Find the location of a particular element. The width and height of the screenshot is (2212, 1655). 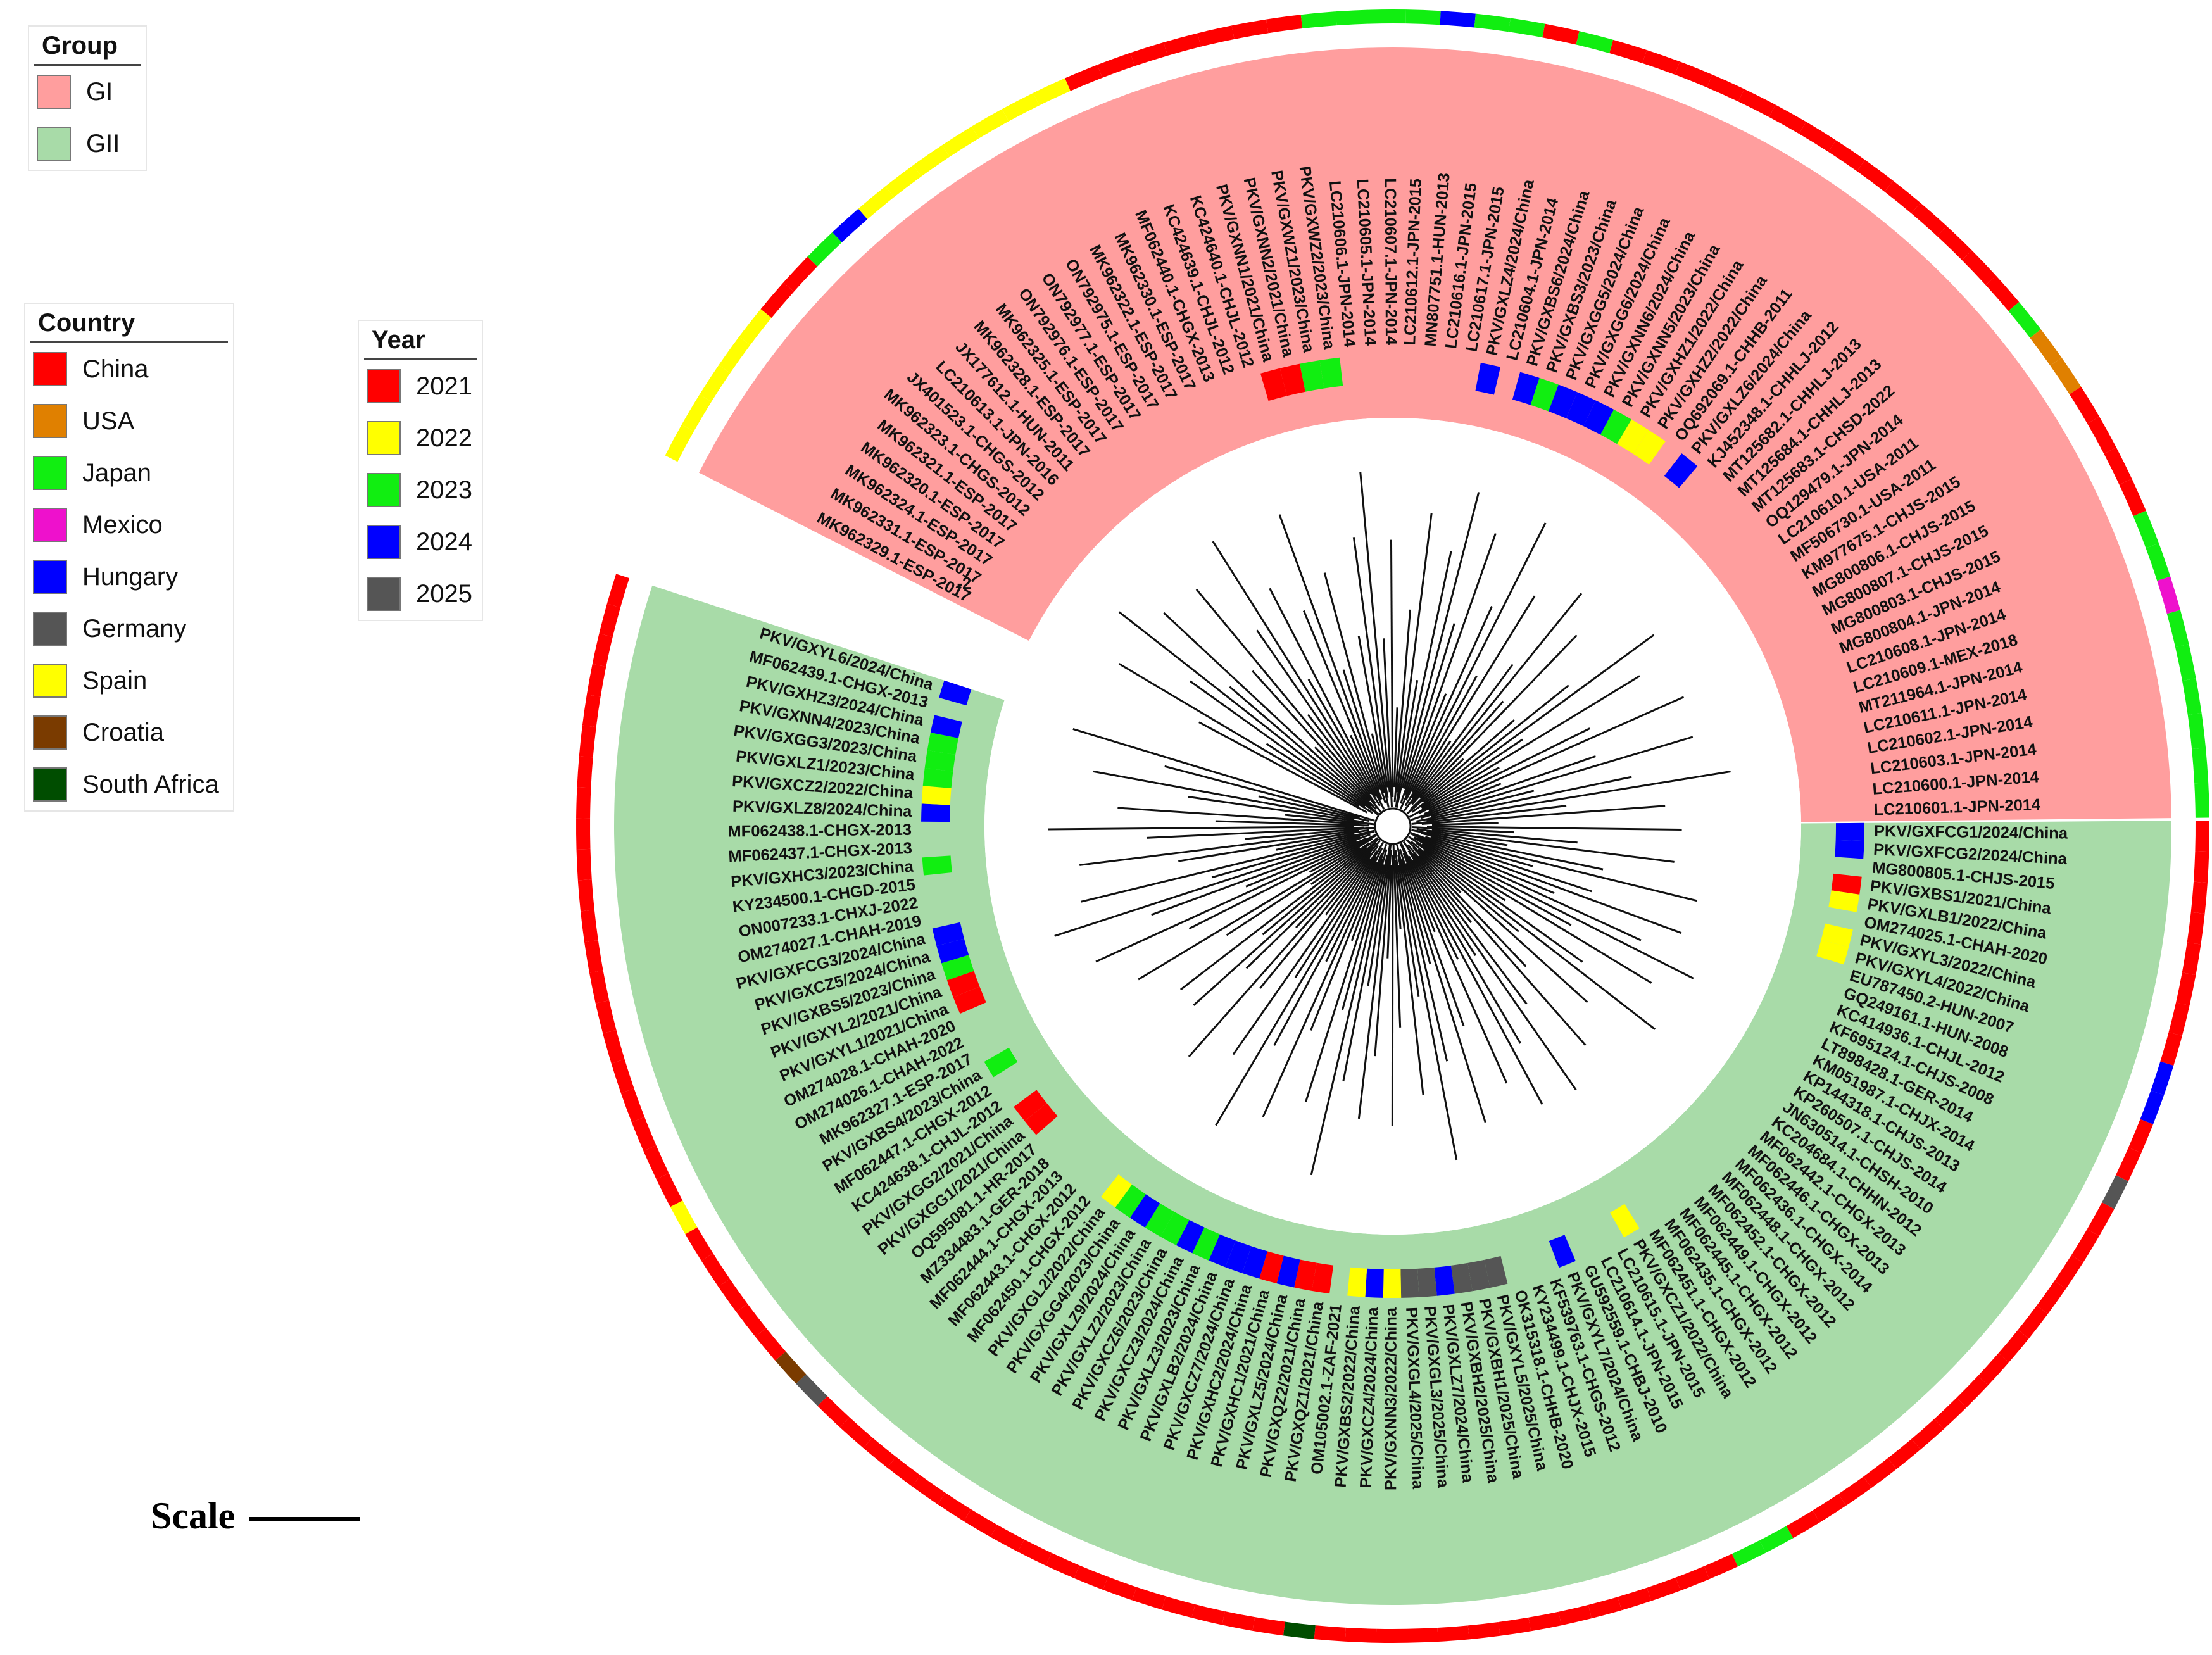

scale-label: Scale is located at coordinates (193, 1516).